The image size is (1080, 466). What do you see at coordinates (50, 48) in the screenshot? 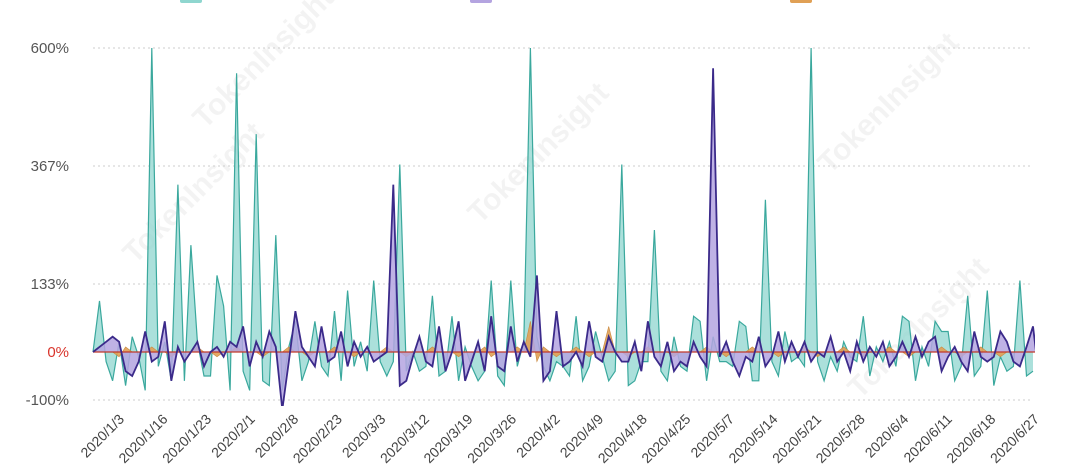
I see `y-tick-label: 600%` at bounding box center [50, 48].